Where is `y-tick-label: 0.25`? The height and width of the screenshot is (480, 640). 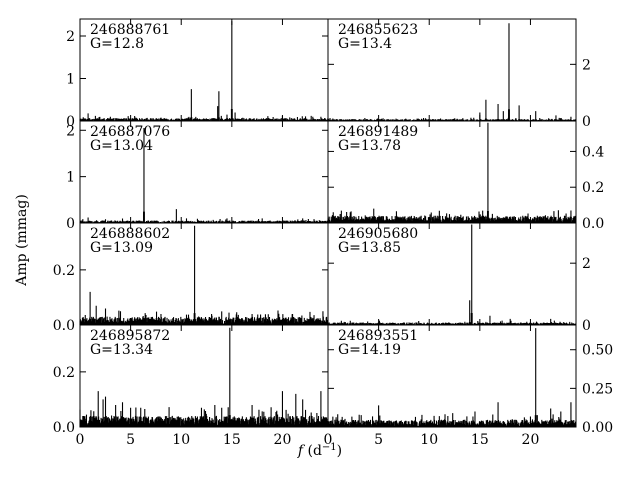 y-tick-label: 0.25 is located at coordinates (597, 389).